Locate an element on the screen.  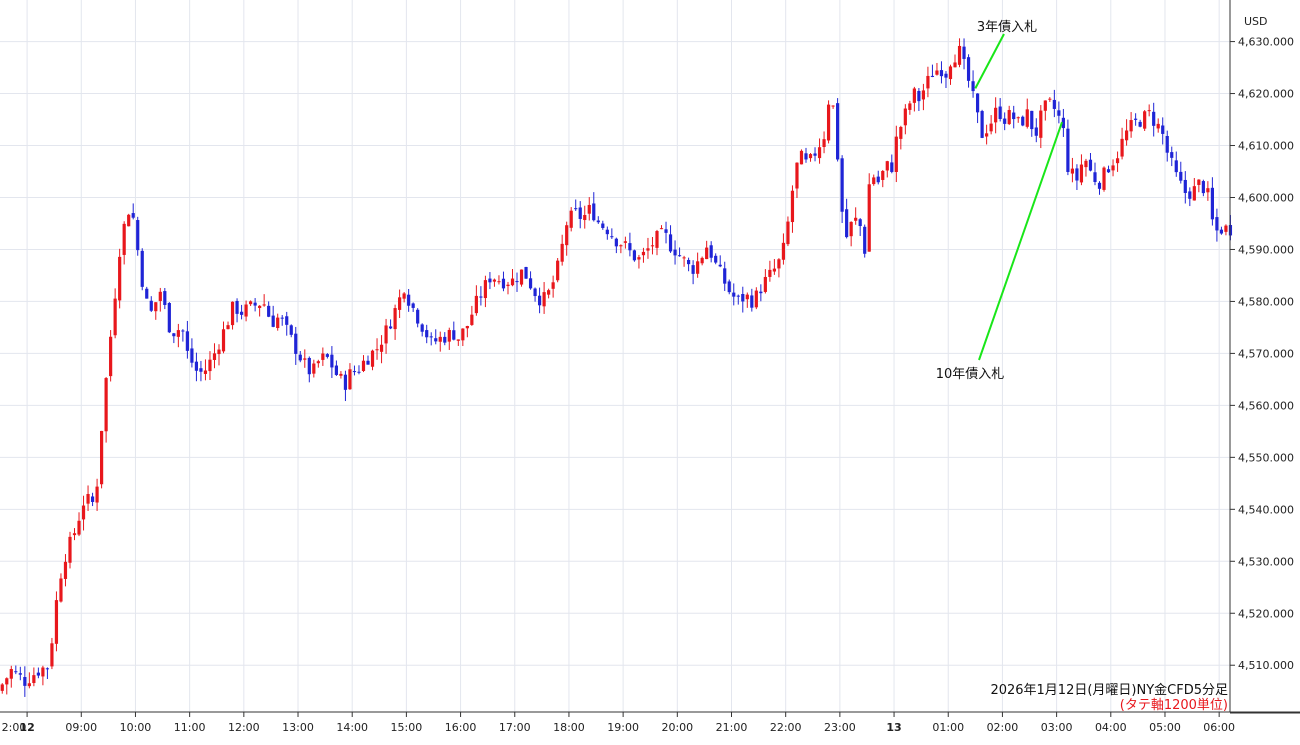
x-tick-label: 19:00 is located at coordinates (623, 727).